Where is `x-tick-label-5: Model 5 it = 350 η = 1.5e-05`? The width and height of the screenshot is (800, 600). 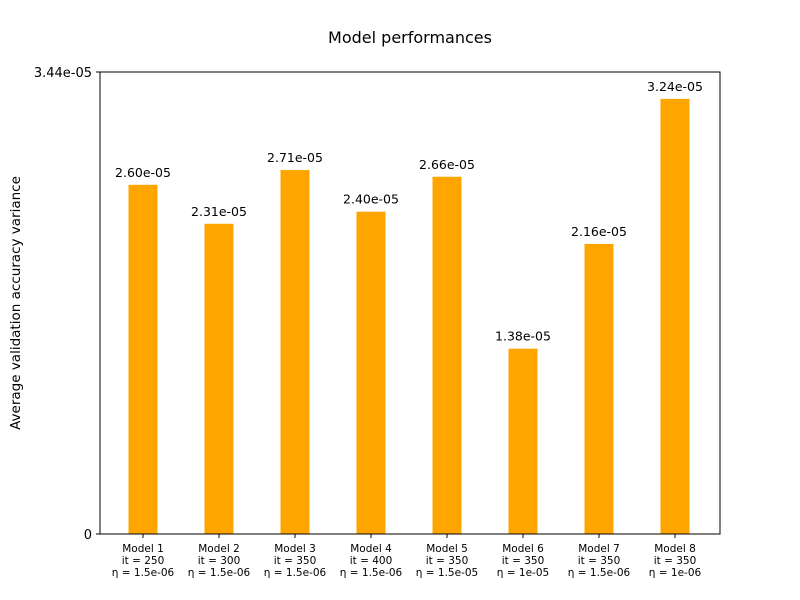 x-tick-label-5: Model 5 it = 350 η = 1.5e-05 is located at coordinates (447, 561).